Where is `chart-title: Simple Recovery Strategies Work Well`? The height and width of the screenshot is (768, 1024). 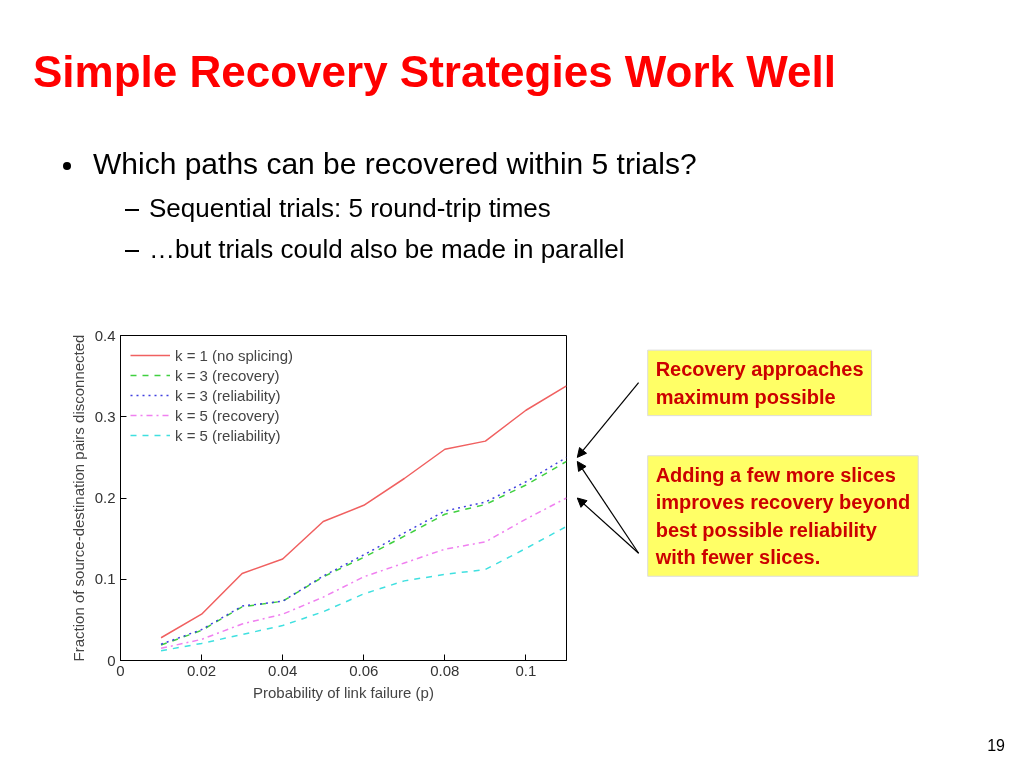
chart-title: Simple Recovery Strategies Work Well is located at coordinates (434, 72).